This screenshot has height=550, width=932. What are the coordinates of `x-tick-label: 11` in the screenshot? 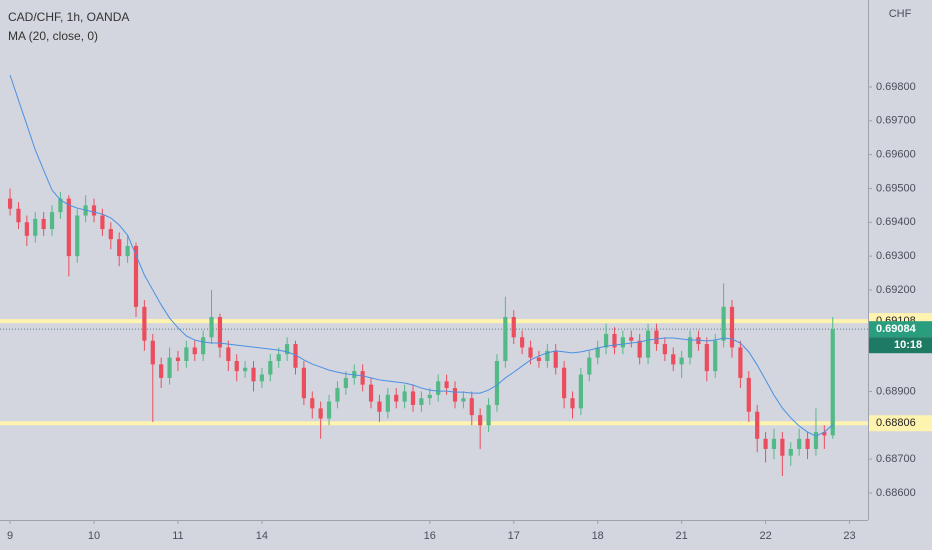 It's located at (177, 536).